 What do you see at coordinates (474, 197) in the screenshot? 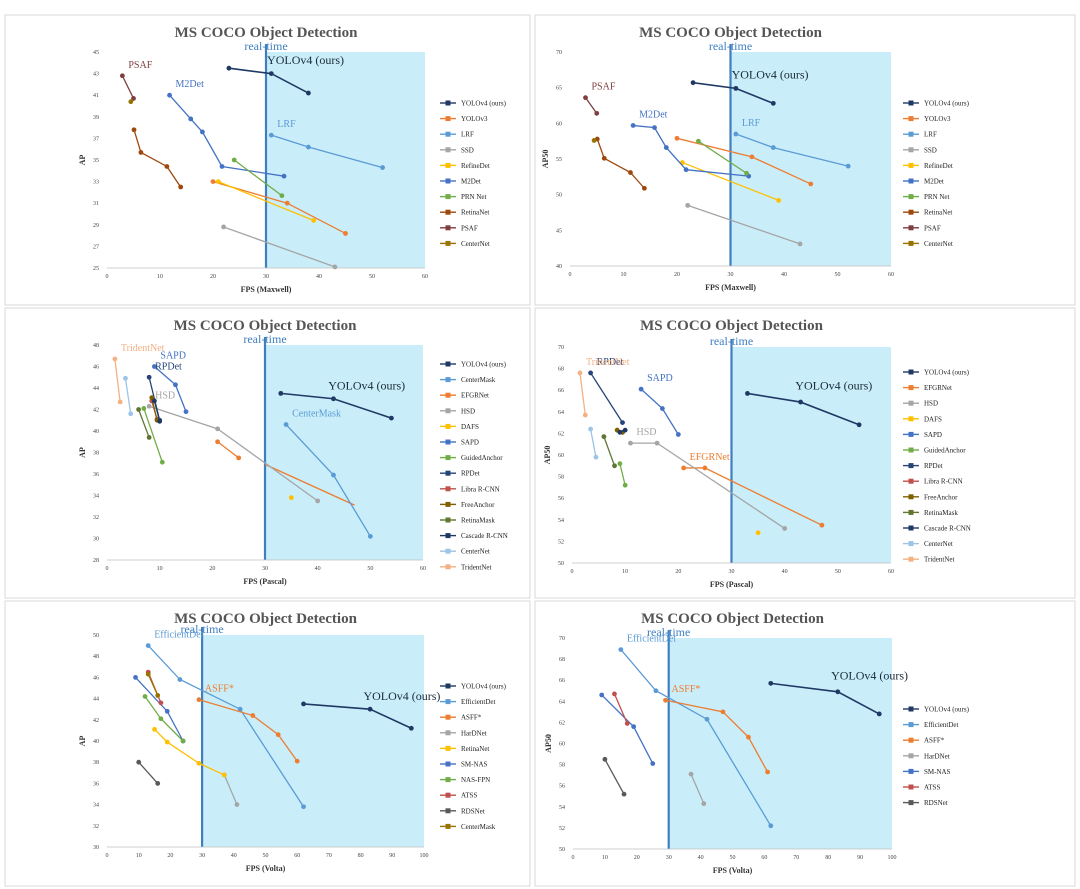
I see `legend-entry: PRN Net` at bounding box center [474, 197].